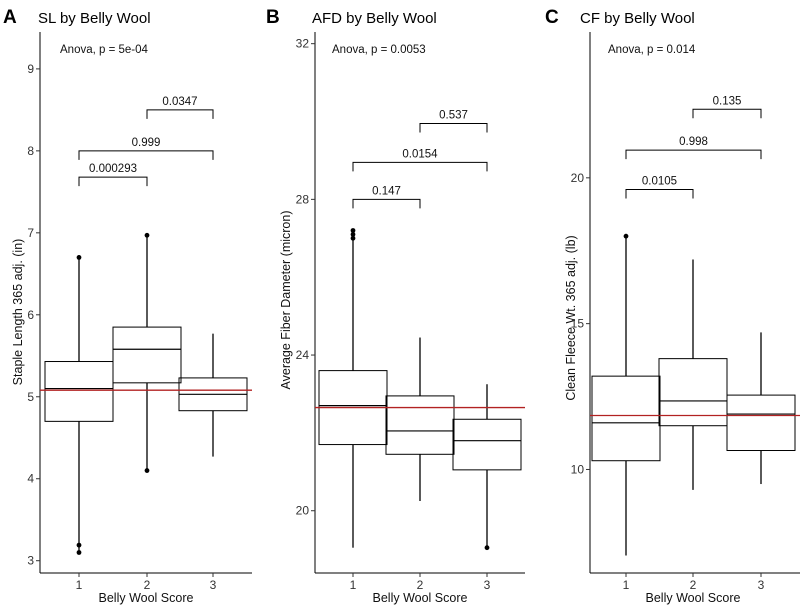 The image size is (803, 610). I want to click on panel-title-sl: SL by Belly Wool, so click(94, 18).